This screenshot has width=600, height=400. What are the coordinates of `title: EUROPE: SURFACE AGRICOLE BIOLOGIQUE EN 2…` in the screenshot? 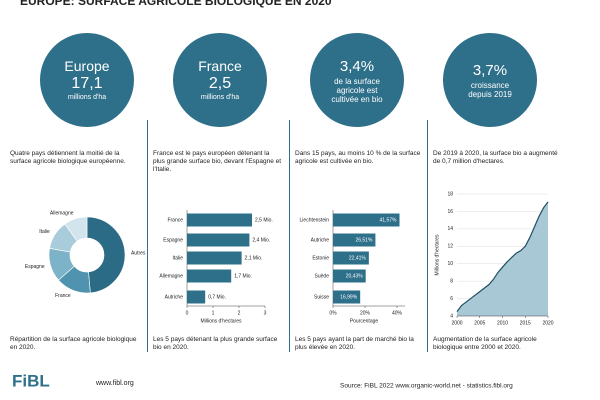 It's located at (176, 4).